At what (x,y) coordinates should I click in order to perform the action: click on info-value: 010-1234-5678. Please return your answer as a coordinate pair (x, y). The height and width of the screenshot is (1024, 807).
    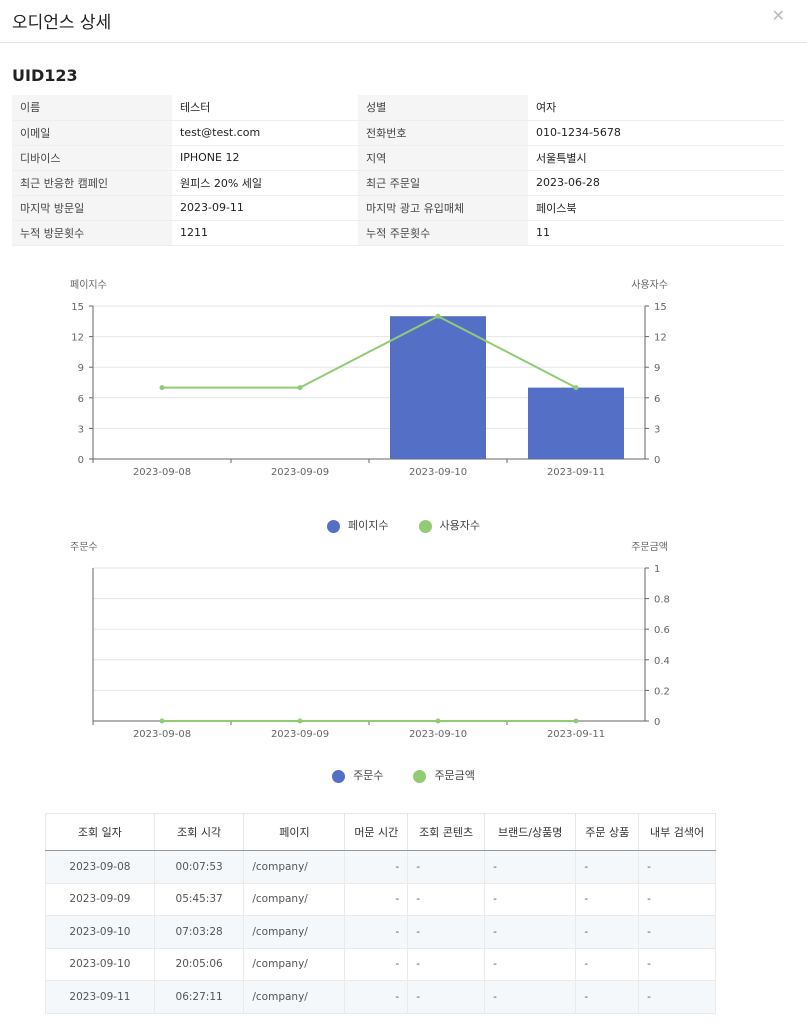
    Looking at the image, I should click on (656, 133).